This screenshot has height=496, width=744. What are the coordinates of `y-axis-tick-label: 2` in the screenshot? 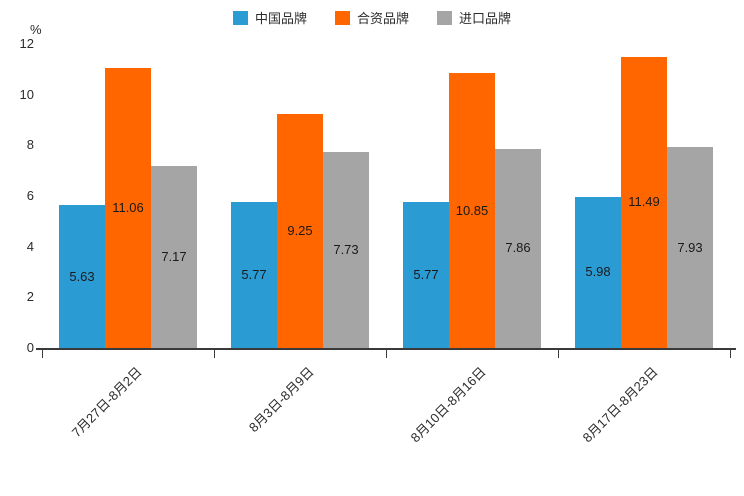 It's located at (30, 297).